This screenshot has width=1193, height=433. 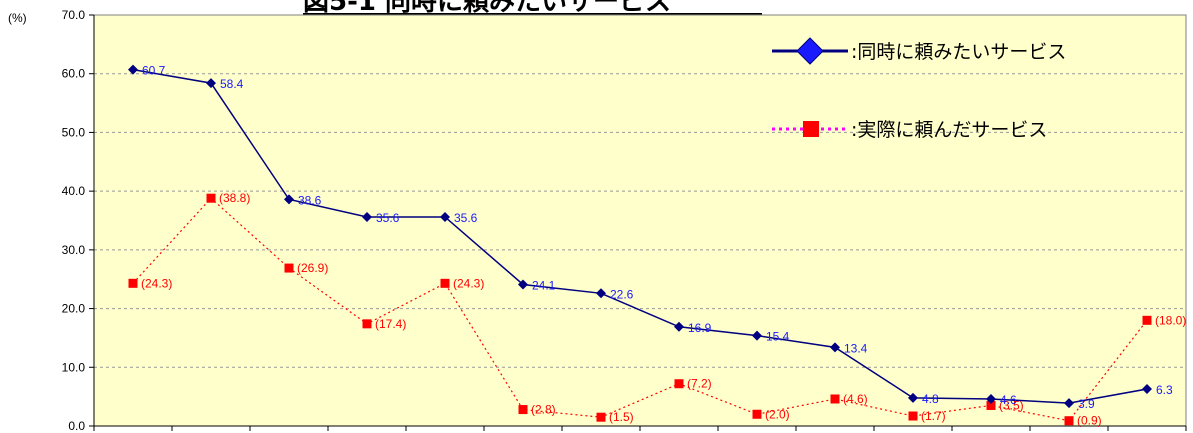 What do you see at coordinates (1089, 421) in the screenshot?
I see `data-label-actual: (0.9)` at bounding box center [1089, 421].